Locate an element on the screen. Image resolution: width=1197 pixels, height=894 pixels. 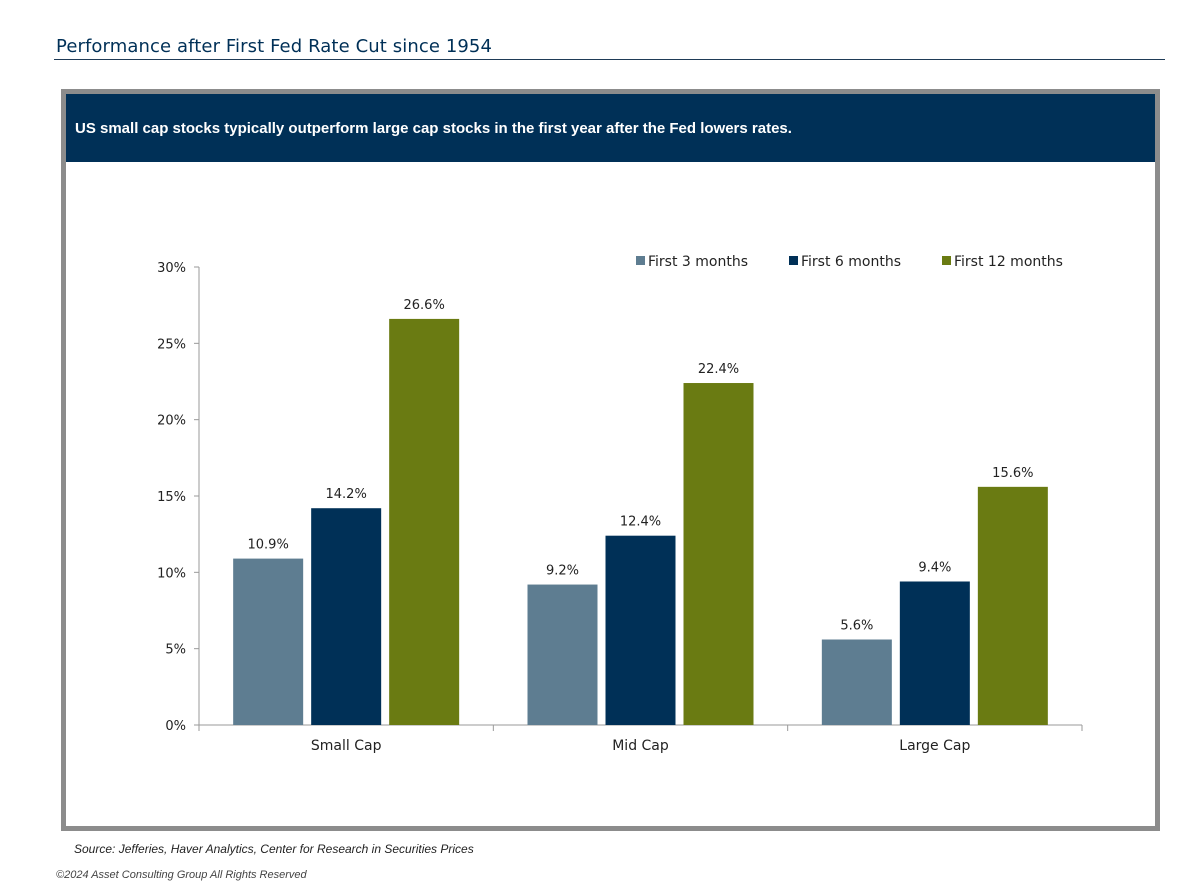
title-divider is located at coordinates (609, 59).